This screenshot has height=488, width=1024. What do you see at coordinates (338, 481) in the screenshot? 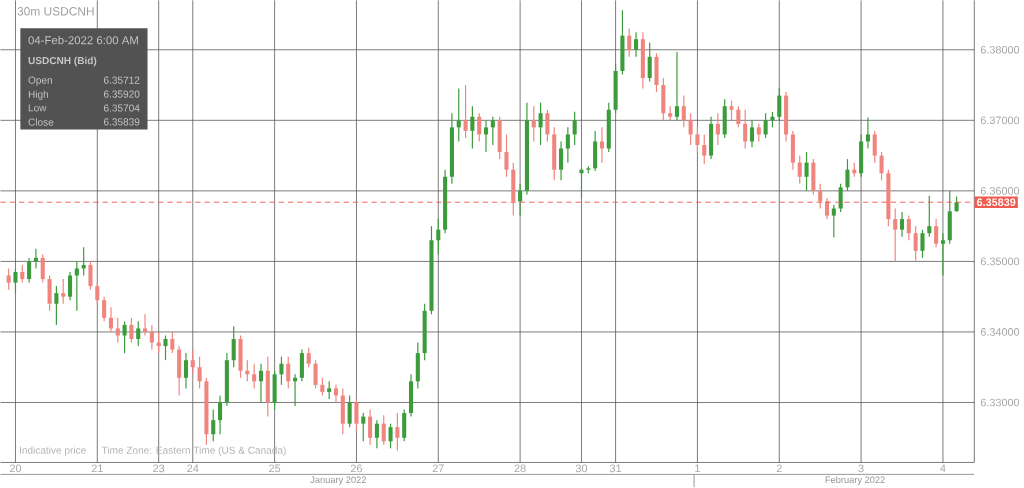
I see `text: January 2022` at bounding box center [338, 481].